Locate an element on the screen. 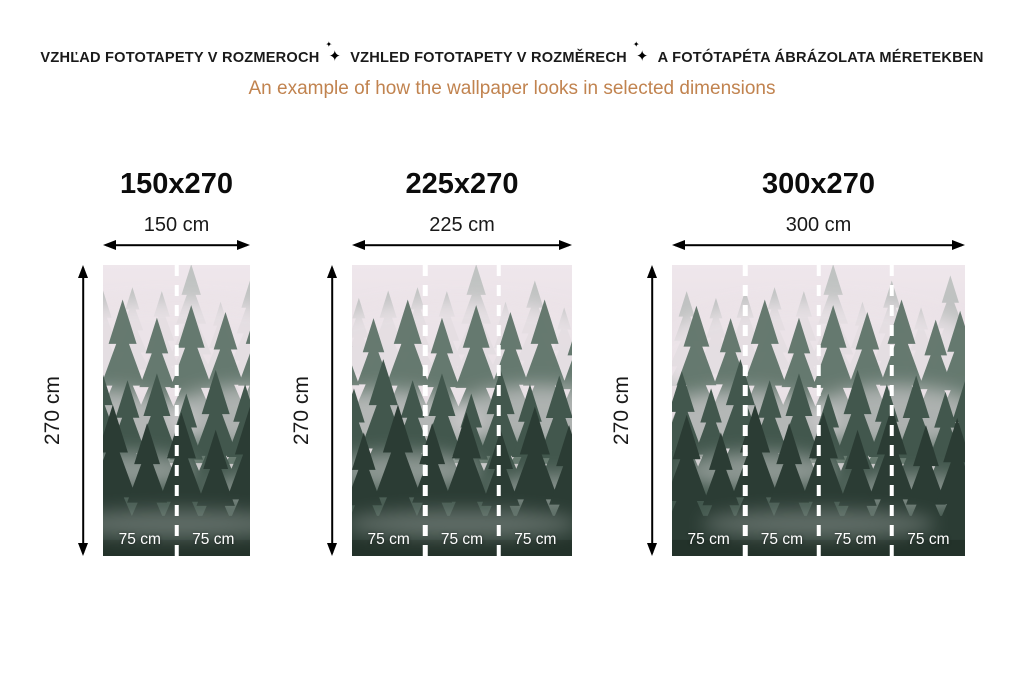 Image resolution: width=1024 pixels, height=680 pixels. panel-size-title: 225x270 is located at coordinates (462, 184).